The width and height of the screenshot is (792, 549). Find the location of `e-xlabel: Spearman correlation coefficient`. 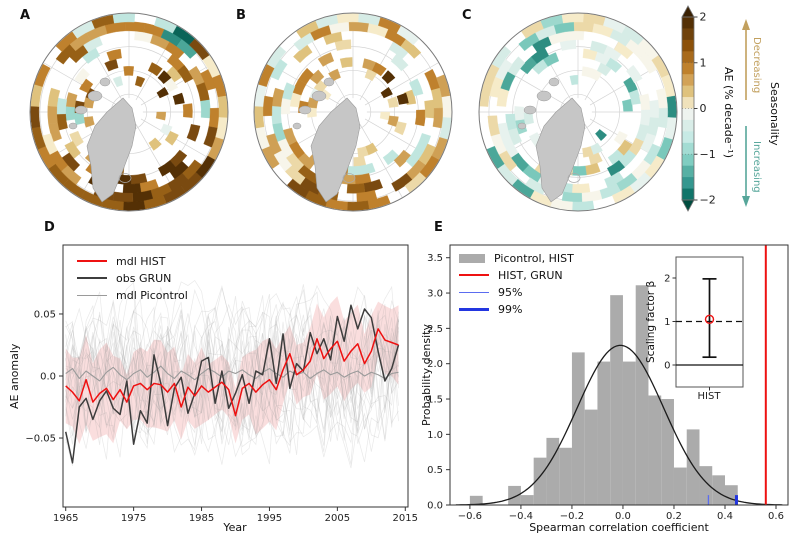

e-xlabel: Spearman correlation coefficient is located at coordinates (619, 527).